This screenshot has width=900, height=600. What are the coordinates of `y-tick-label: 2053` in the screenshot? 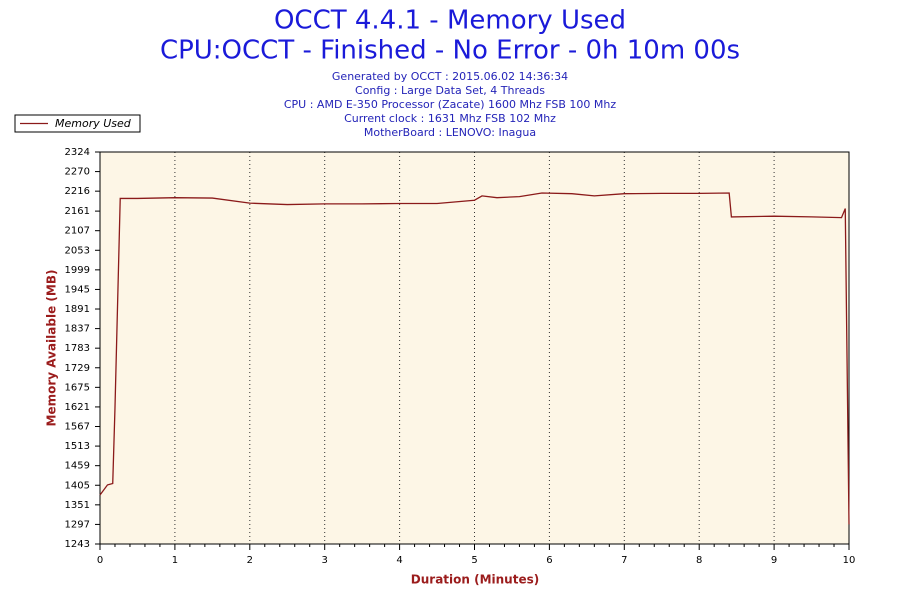 It's located at (77, 250).